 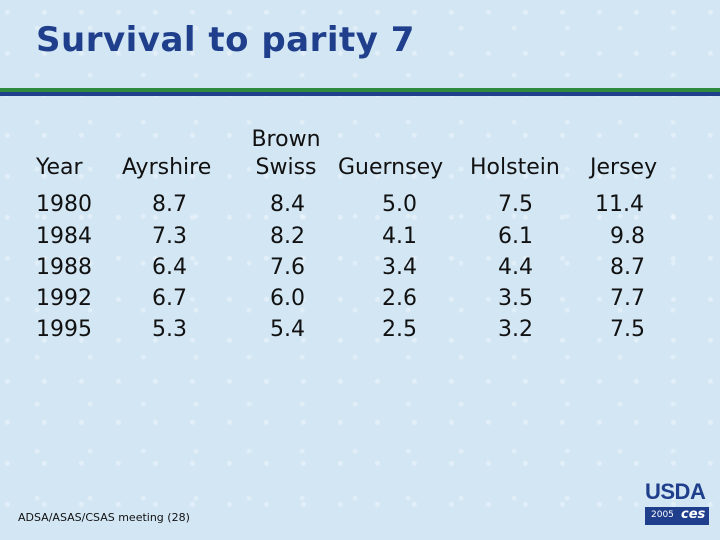 What do you see at coordinates (675, 491) in the screenshot?
I see `usda-logo-text: USDA` at bounding box center [675, 491].